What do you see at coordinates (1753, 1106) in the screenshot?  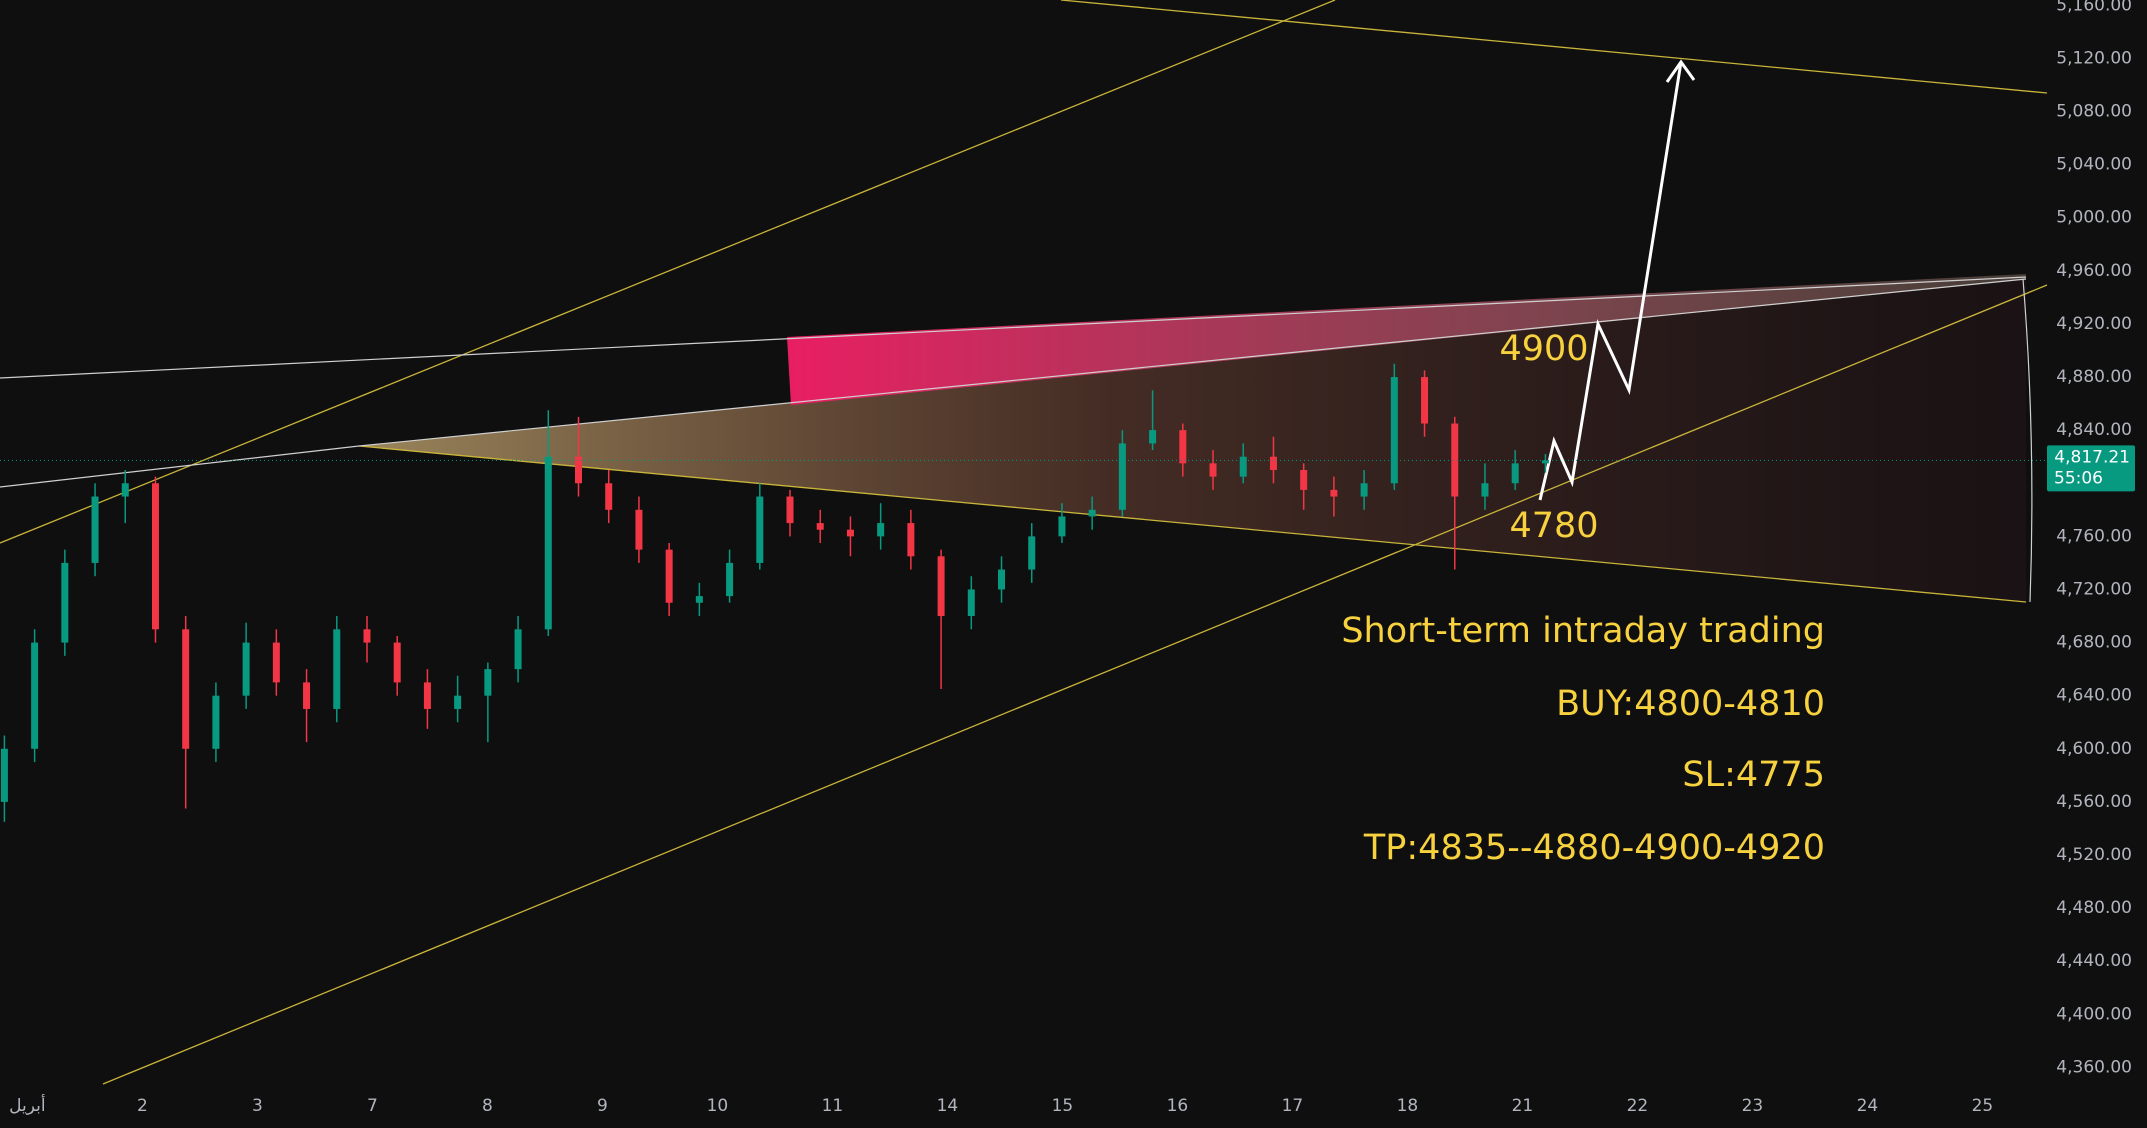 I see `x-tick-label: 23` at bounding box center [1753, 1106].